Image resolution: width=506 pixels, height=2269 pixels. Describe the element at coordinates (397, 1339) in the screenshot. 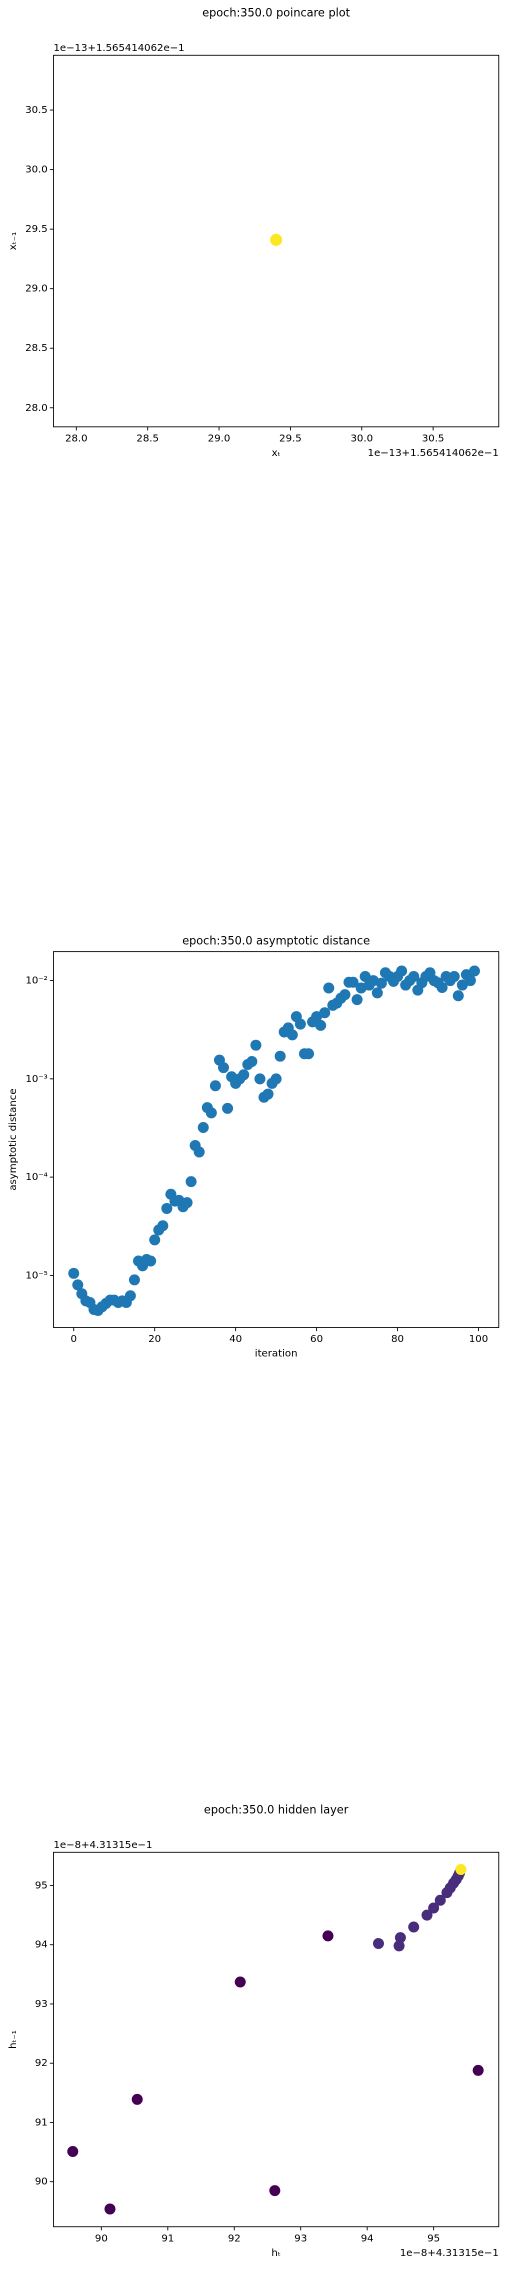

I see `x-tick-label: 80` at that location.